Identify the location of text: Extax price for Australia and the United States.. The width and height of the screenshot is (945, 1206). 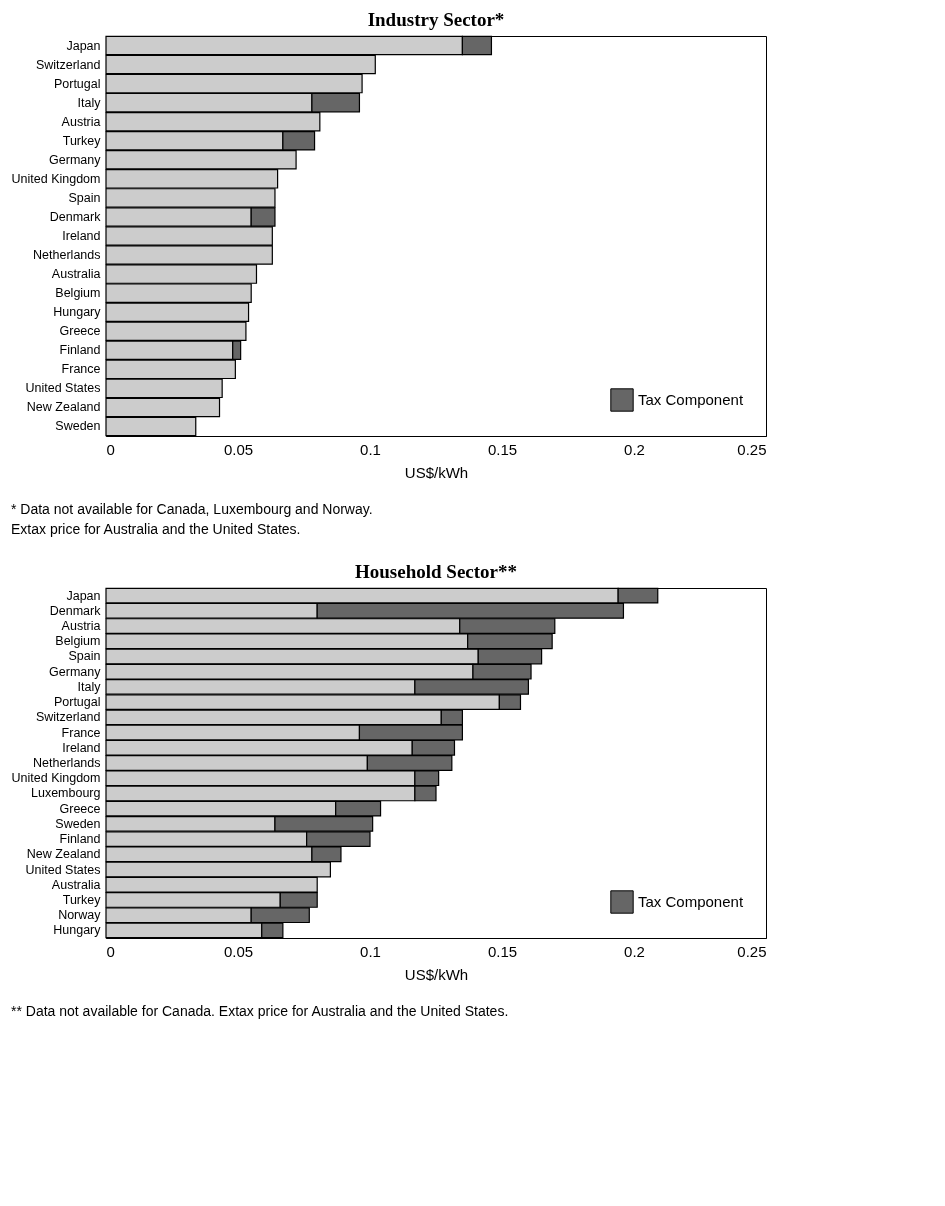
(156, 529).